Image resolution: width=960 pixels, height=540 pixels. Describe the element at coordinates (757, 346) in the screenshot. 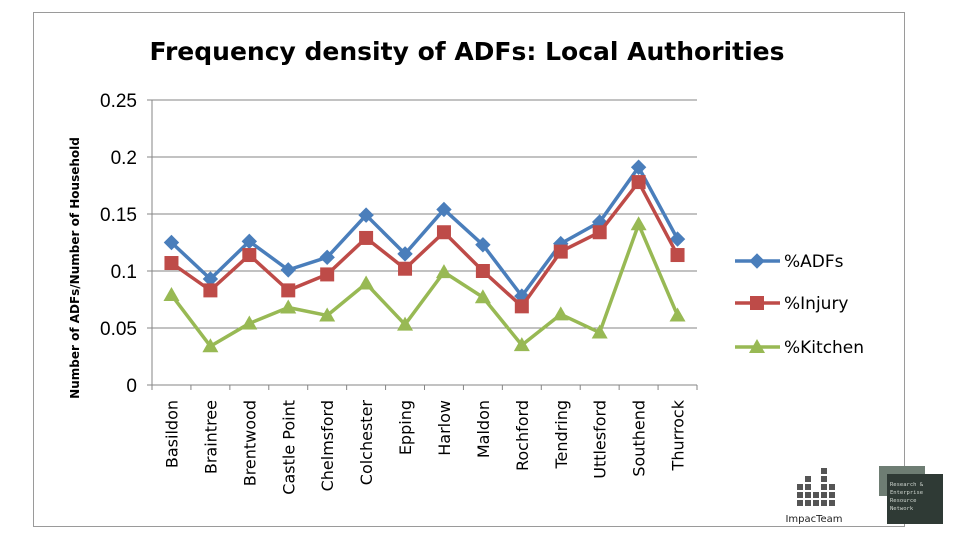

I see `legend-marker-kitchen` at that location.